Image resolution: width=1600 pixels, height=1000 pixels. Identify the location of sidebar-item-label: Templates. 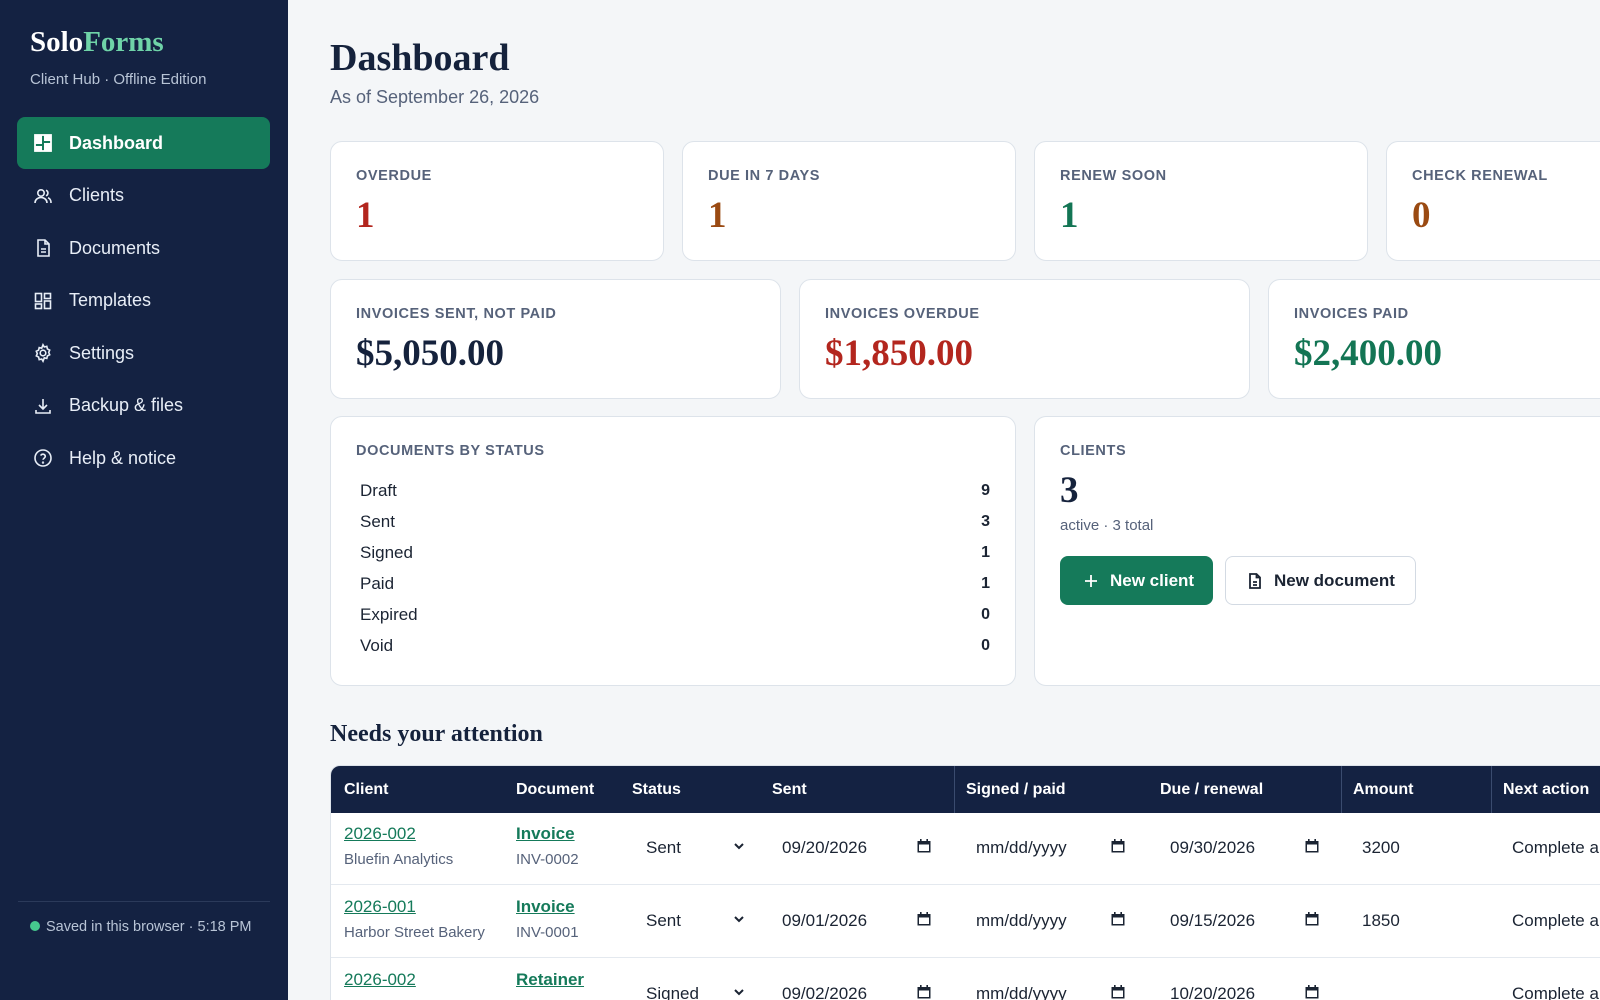
(110, 300).